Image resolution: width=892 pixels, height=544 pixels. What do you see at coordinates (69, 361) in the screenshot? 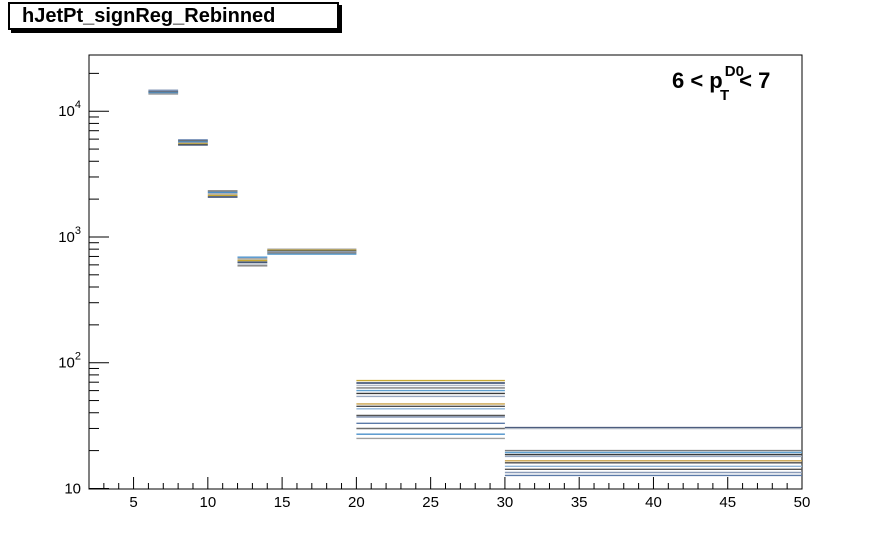
I see `y-tick-label: 10²` at bounding box center [69, 361].